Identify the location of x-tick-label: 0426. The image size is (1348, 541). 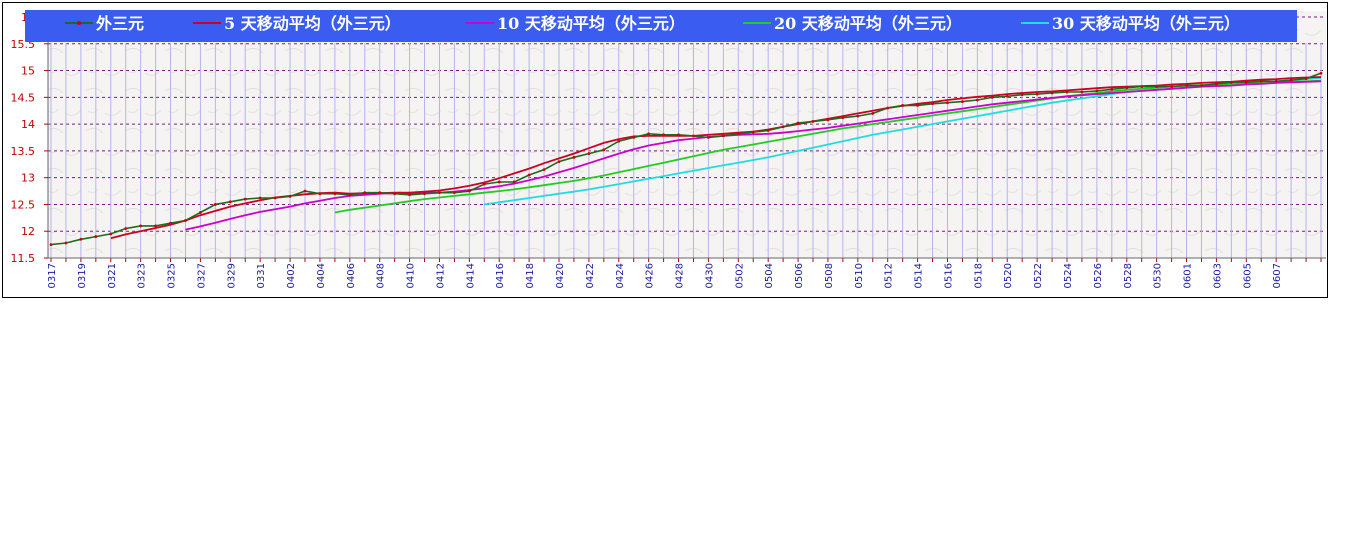
(650, 275).